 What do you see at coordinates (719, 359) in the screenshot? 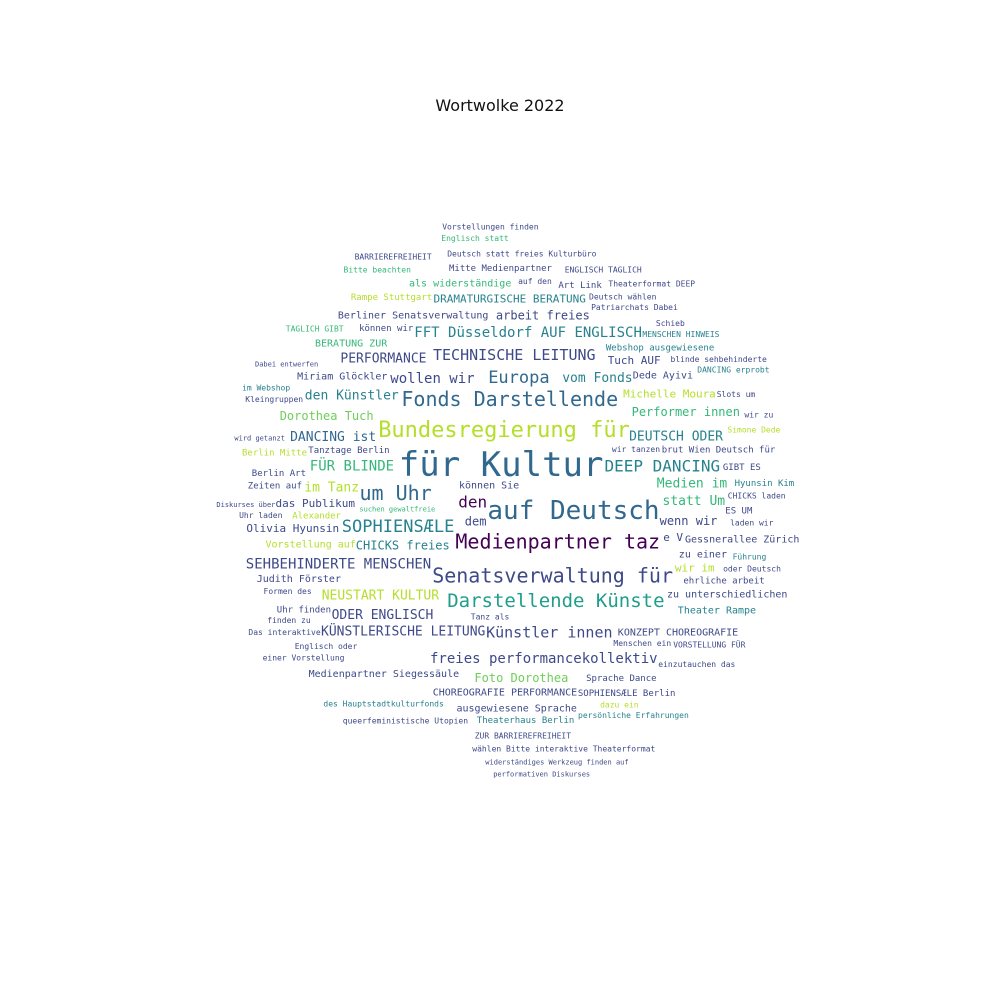
I see `cloud-word: blinde sehbehinderte` at bounding box center [719, 359].